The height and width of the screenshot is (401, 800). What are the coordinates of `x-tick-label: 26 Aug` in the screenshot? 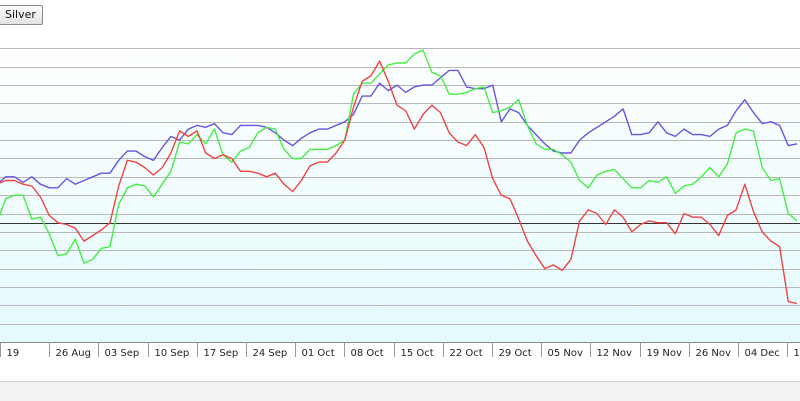 It's located at (73, 353).